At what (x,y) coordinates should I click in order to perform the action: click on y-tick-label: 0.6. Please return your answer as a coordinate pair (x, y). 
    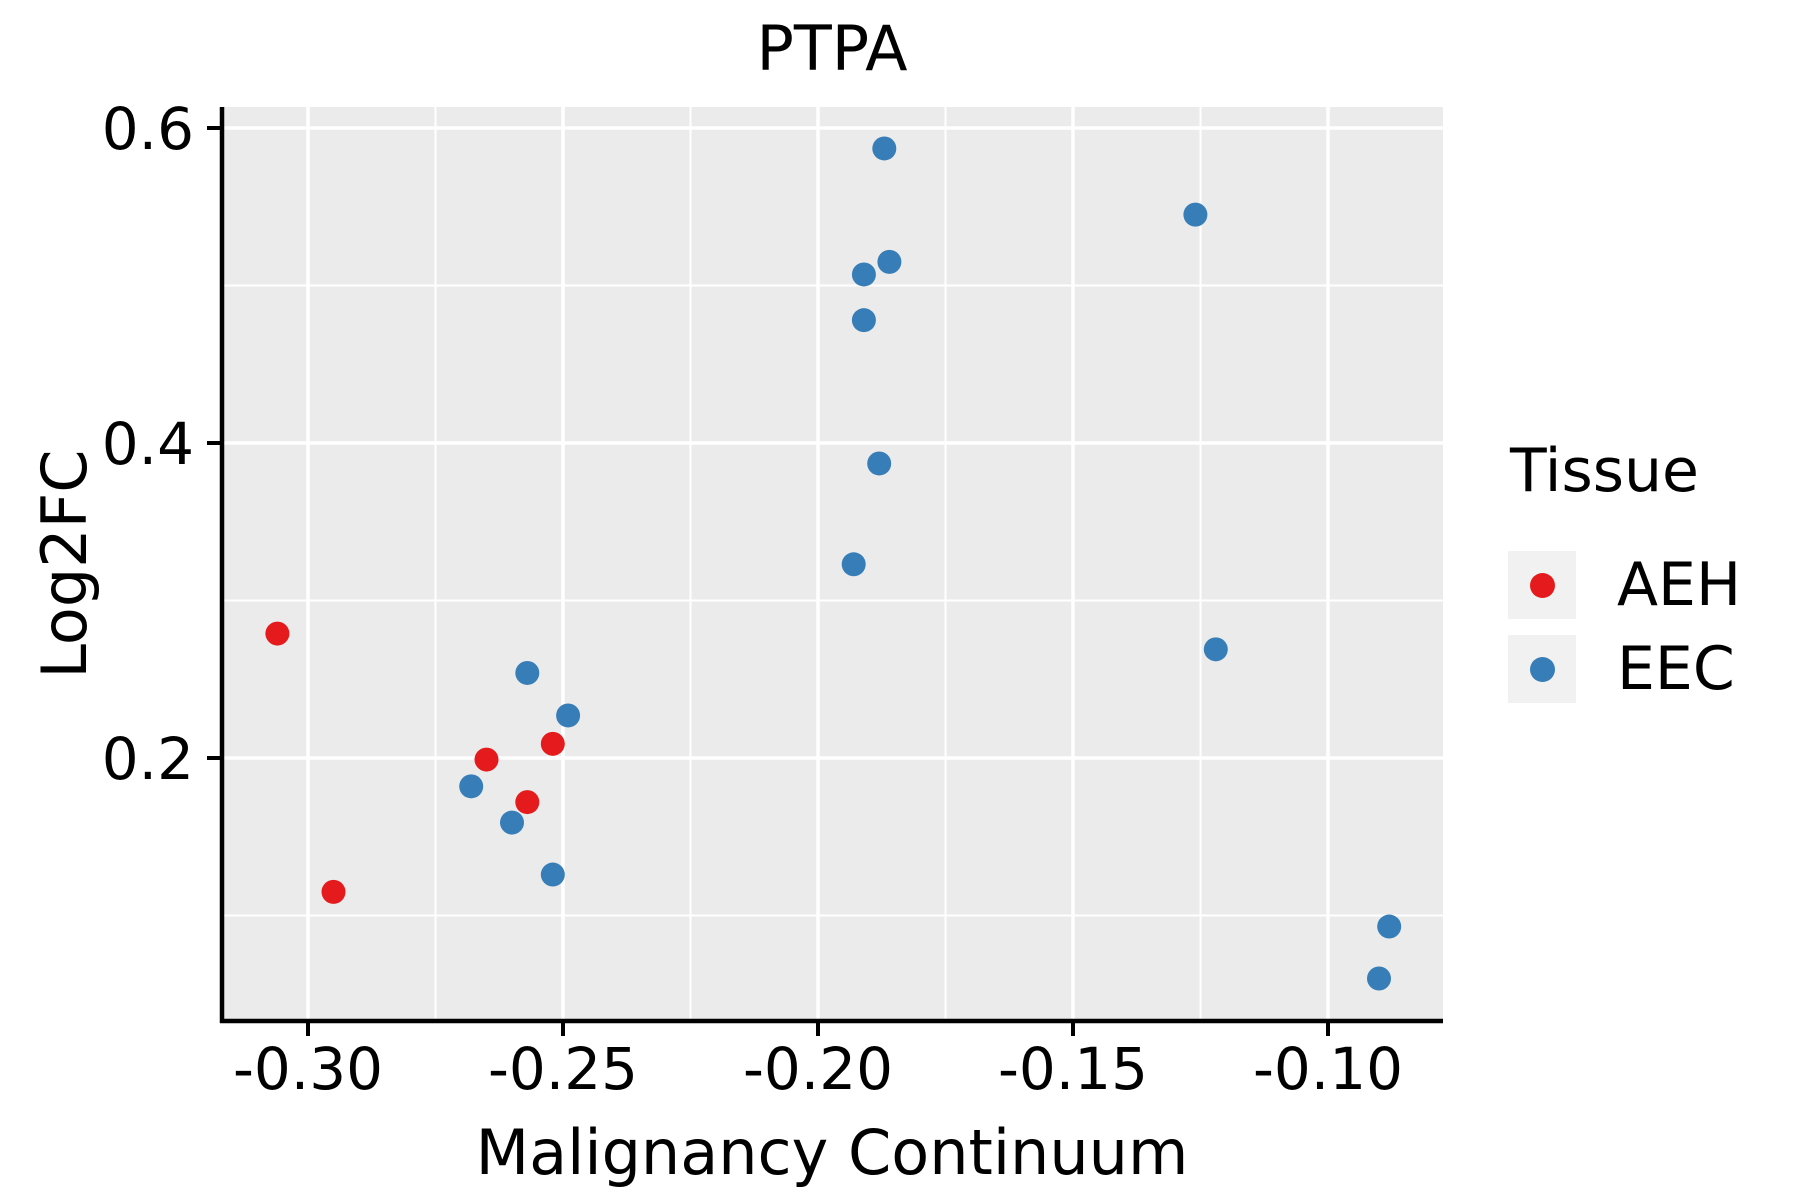
    Looking at the image, I should click on (148, 129).